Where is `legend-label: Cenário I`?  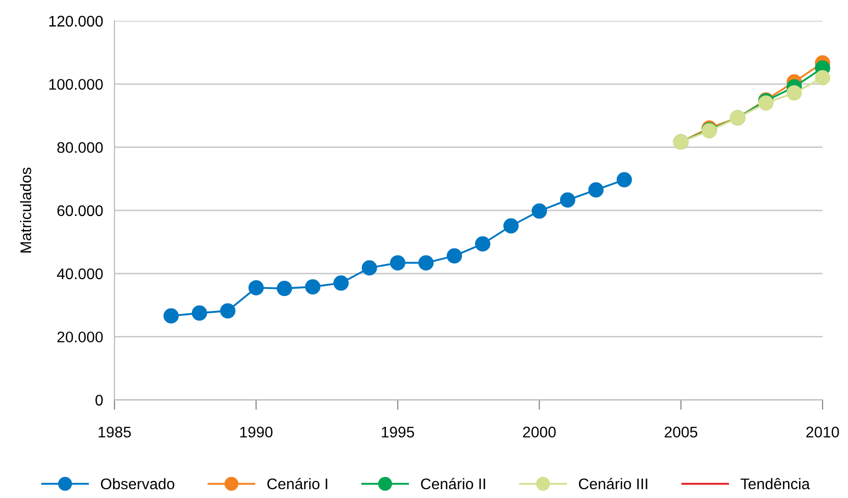
legend-label: Cenário I is located at coordinates (297, 484).